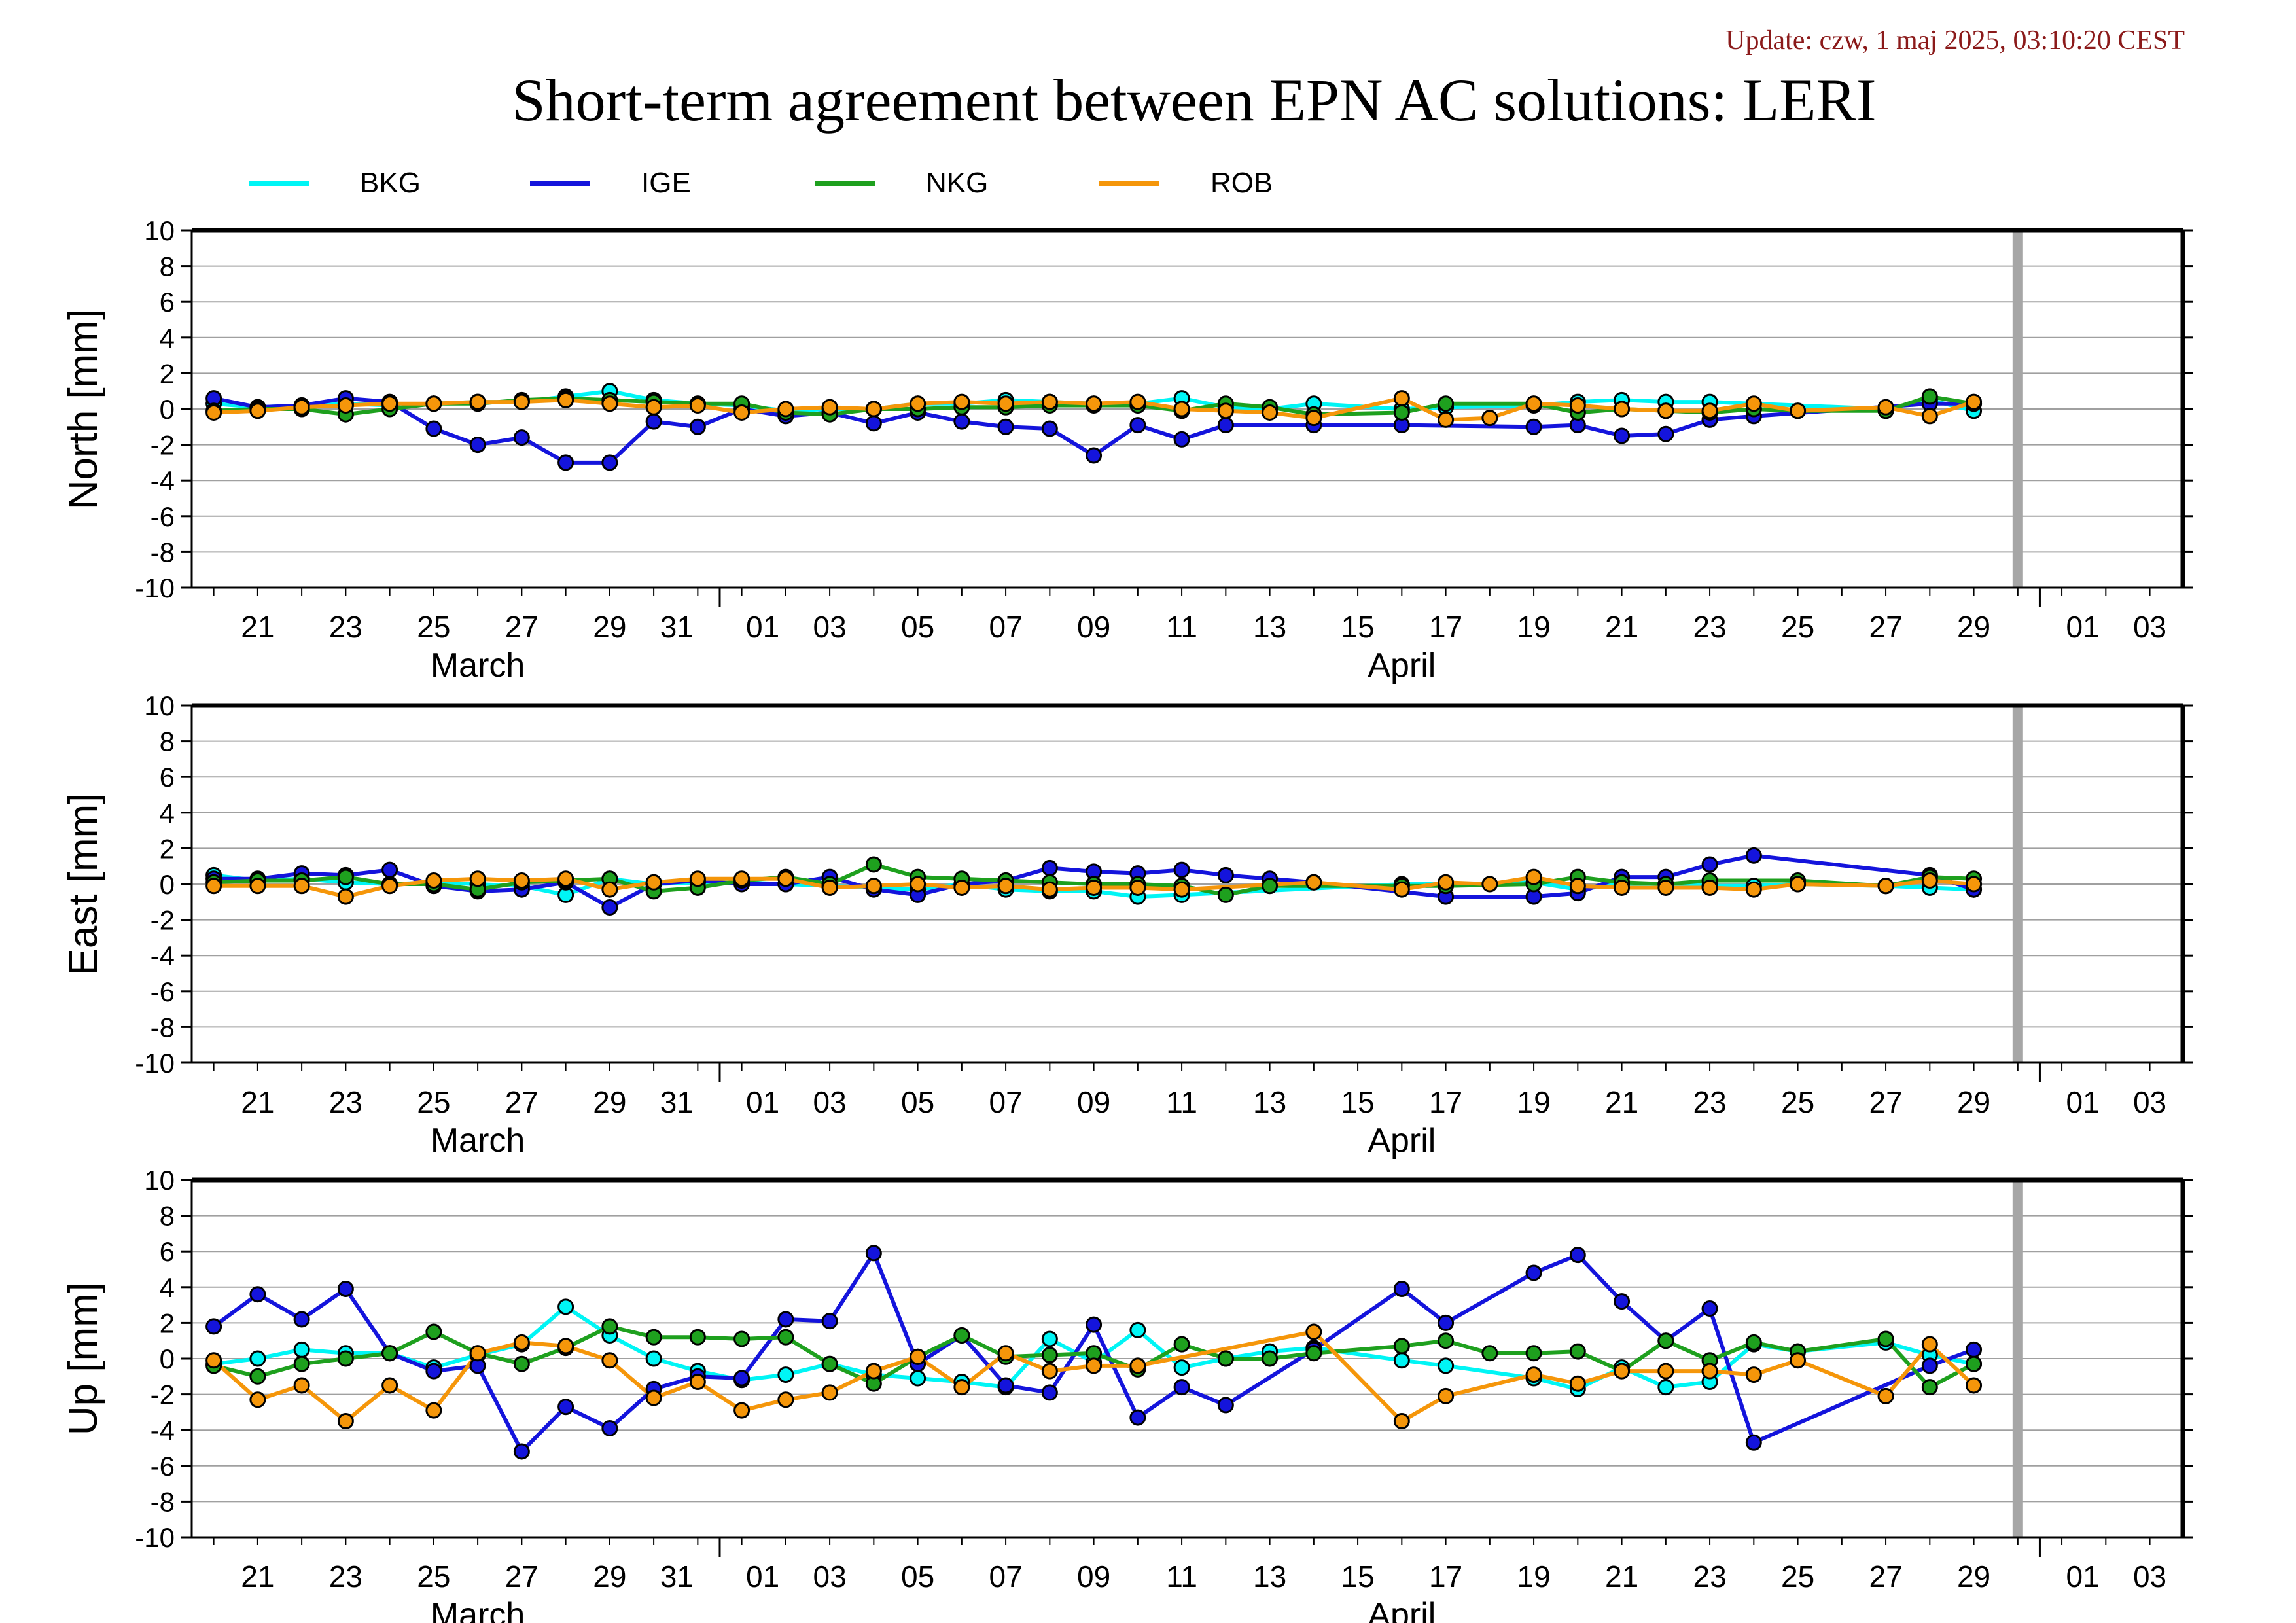  Describe the element at coordinates (1093, 430) in the screenshot. I see `series-line-ige` at that location.